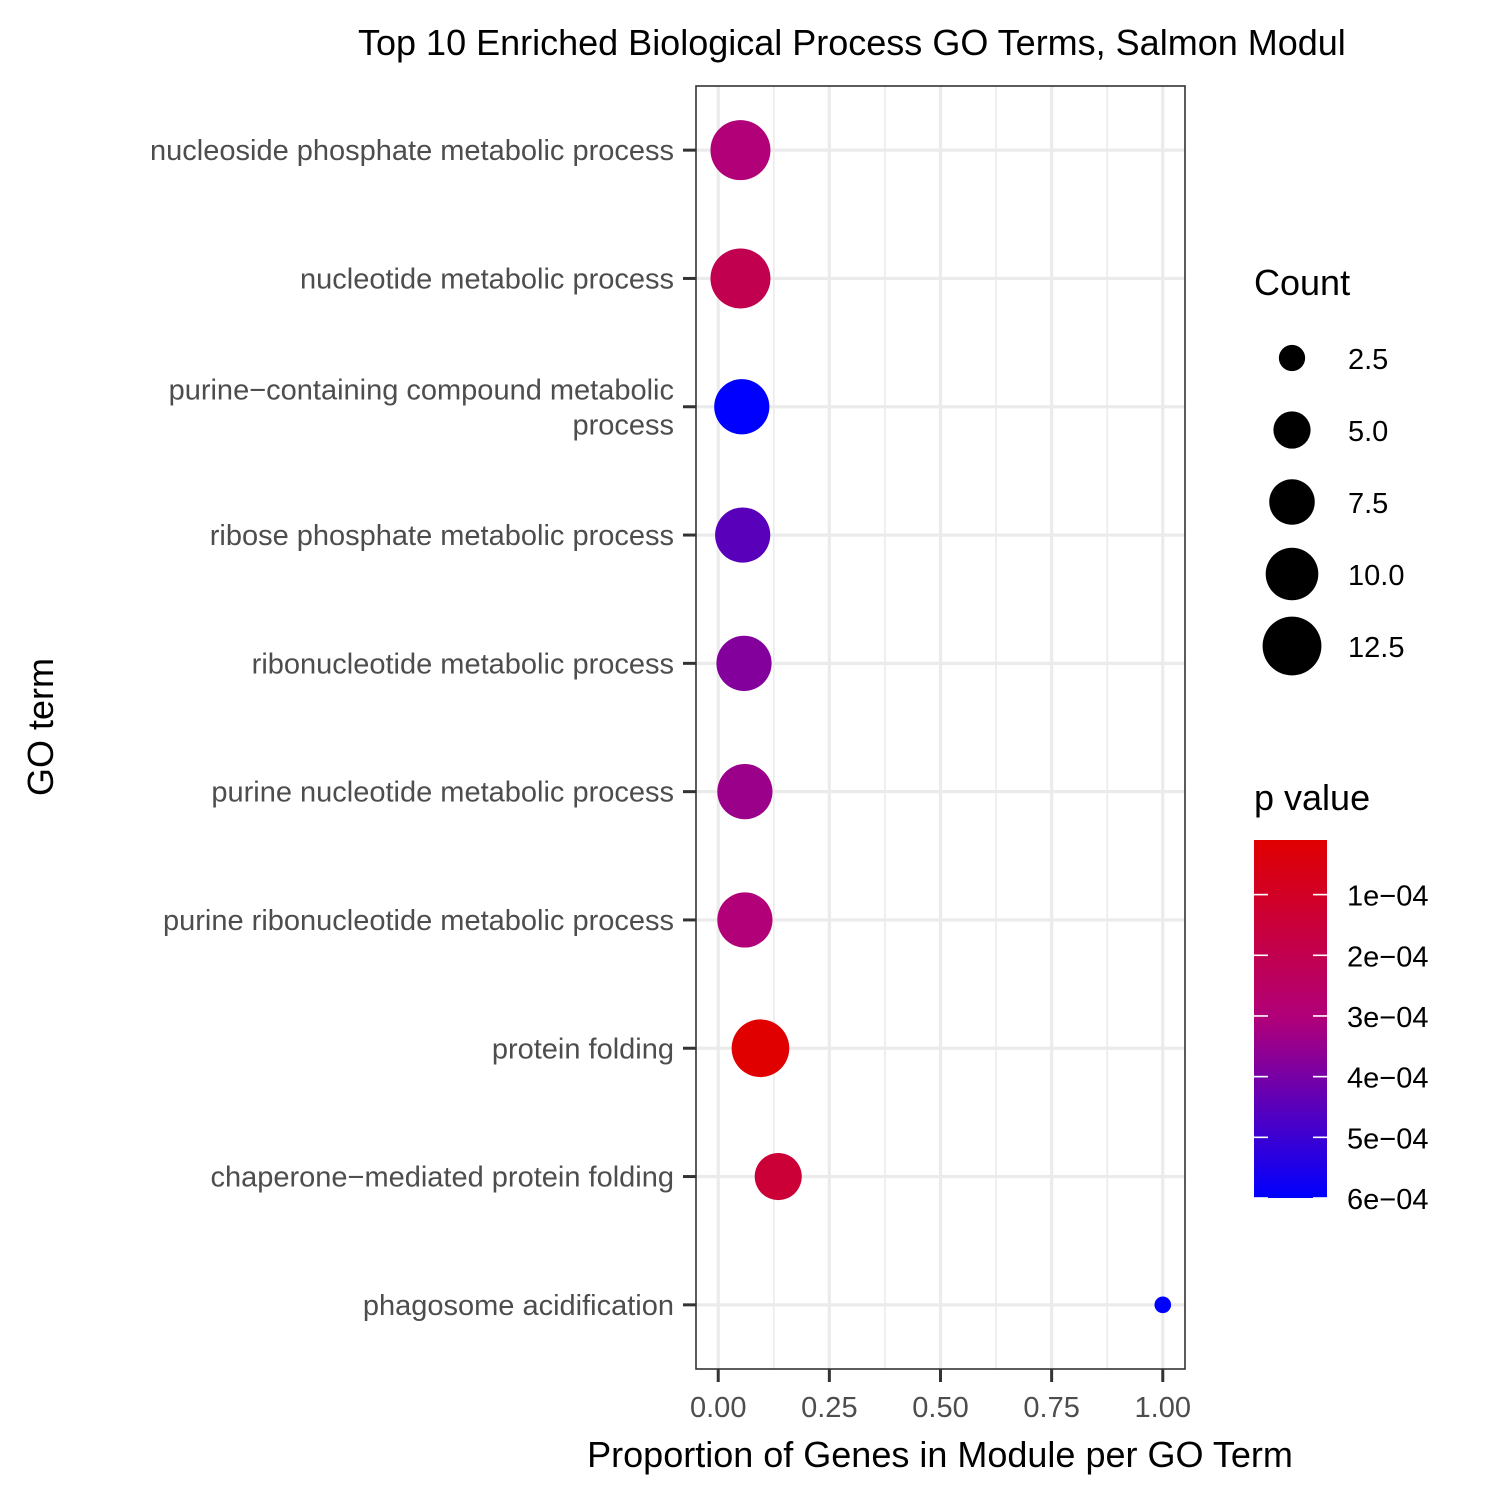  Describe the element at coordinates (1376, 576) in the screenshot. I see `count-legend-label: 10.0` at that location.